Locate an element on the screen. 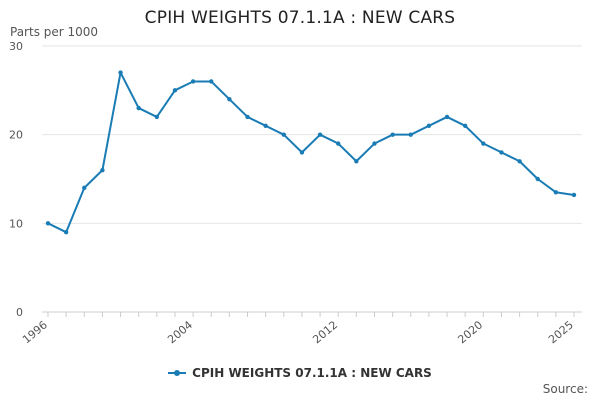 The image size is (600, 400). data-point-2021 is located at coordinates (501, 152).